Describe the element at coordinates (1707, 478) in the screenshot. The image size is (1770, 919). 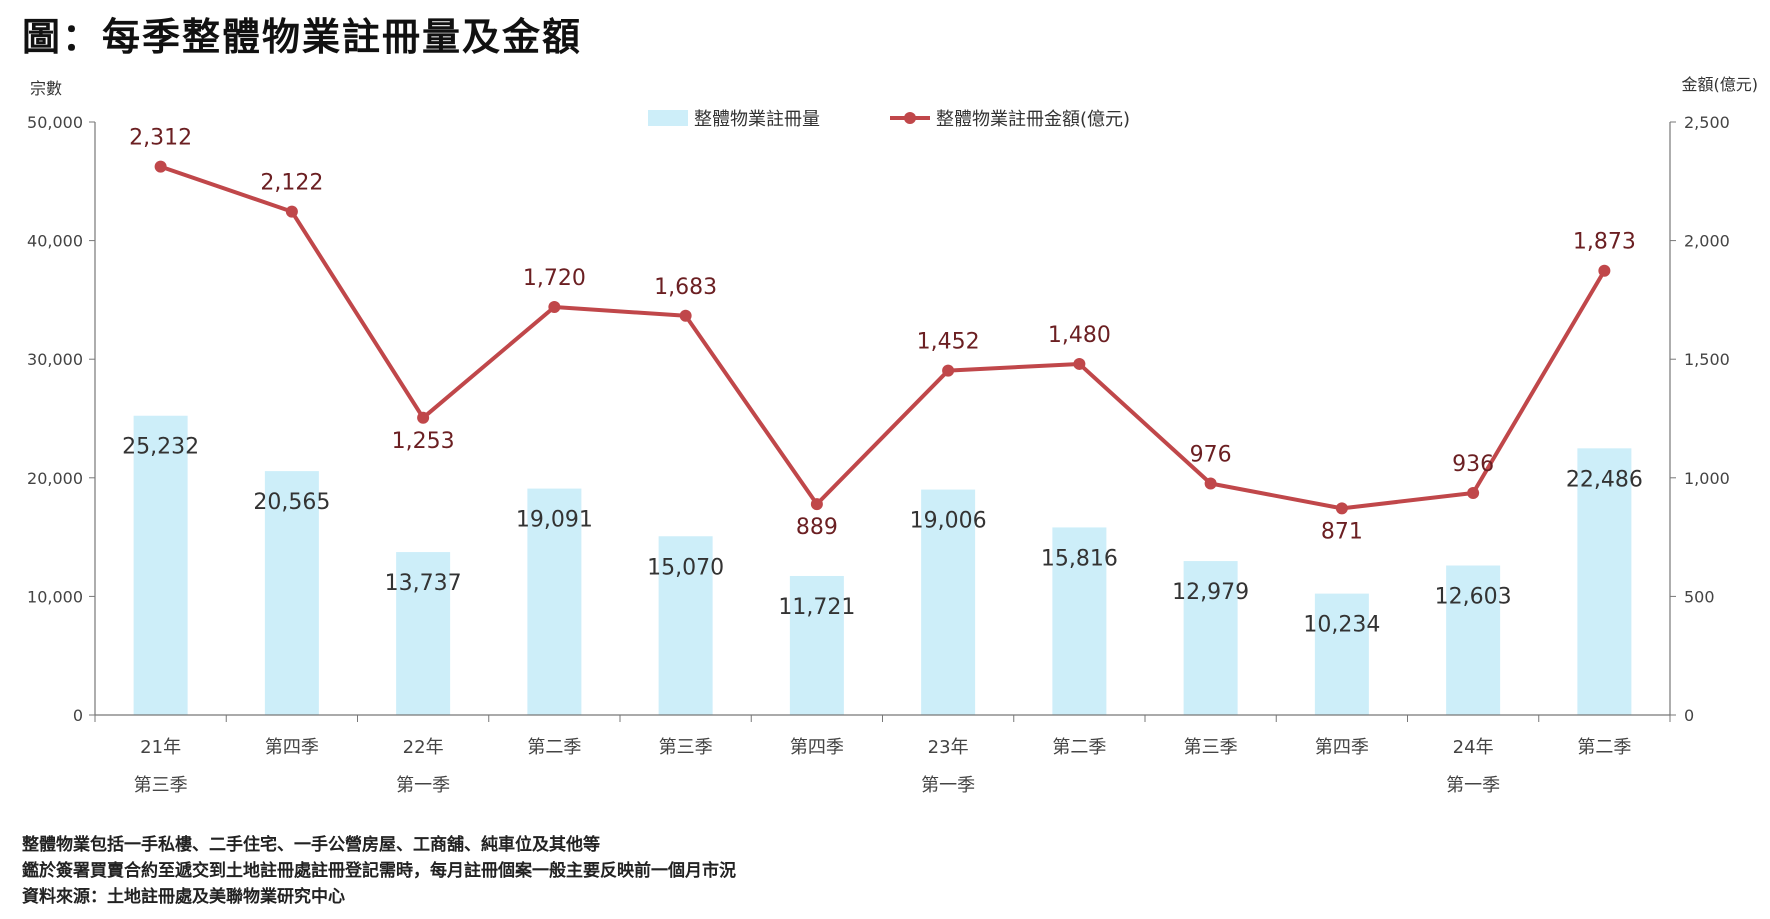
I see `right-tick-label: 1,000` at that location.